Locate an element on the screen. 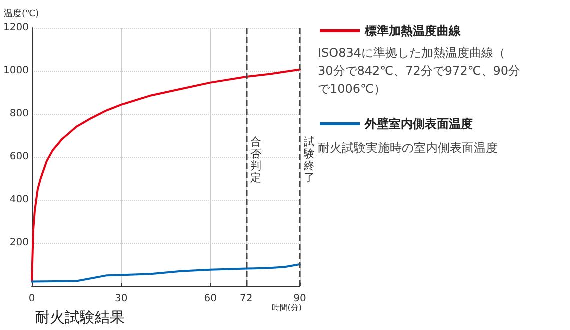 The image size is (570, 330). y-tick-label: 800 is located at coordinates (19, 114).